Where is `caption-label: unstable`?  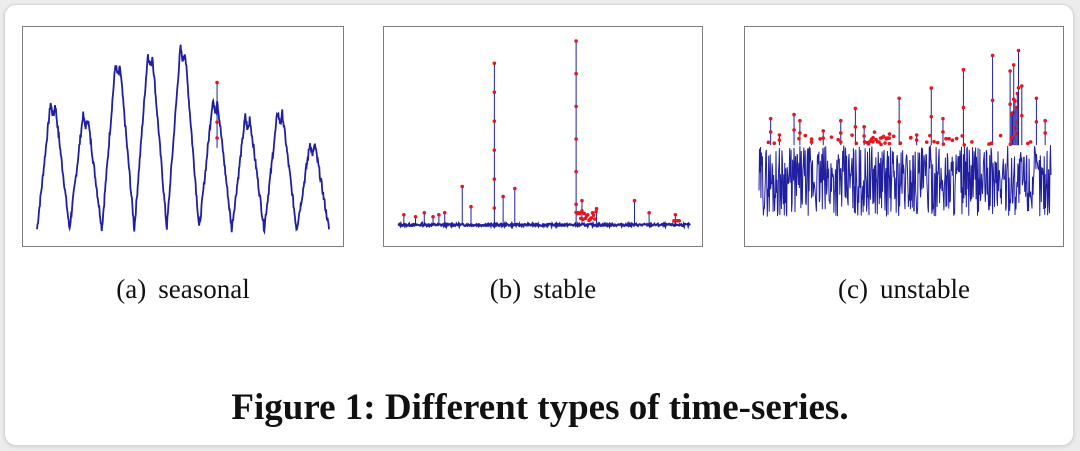
caption-label: unstable is located at coordinates (924, 289).